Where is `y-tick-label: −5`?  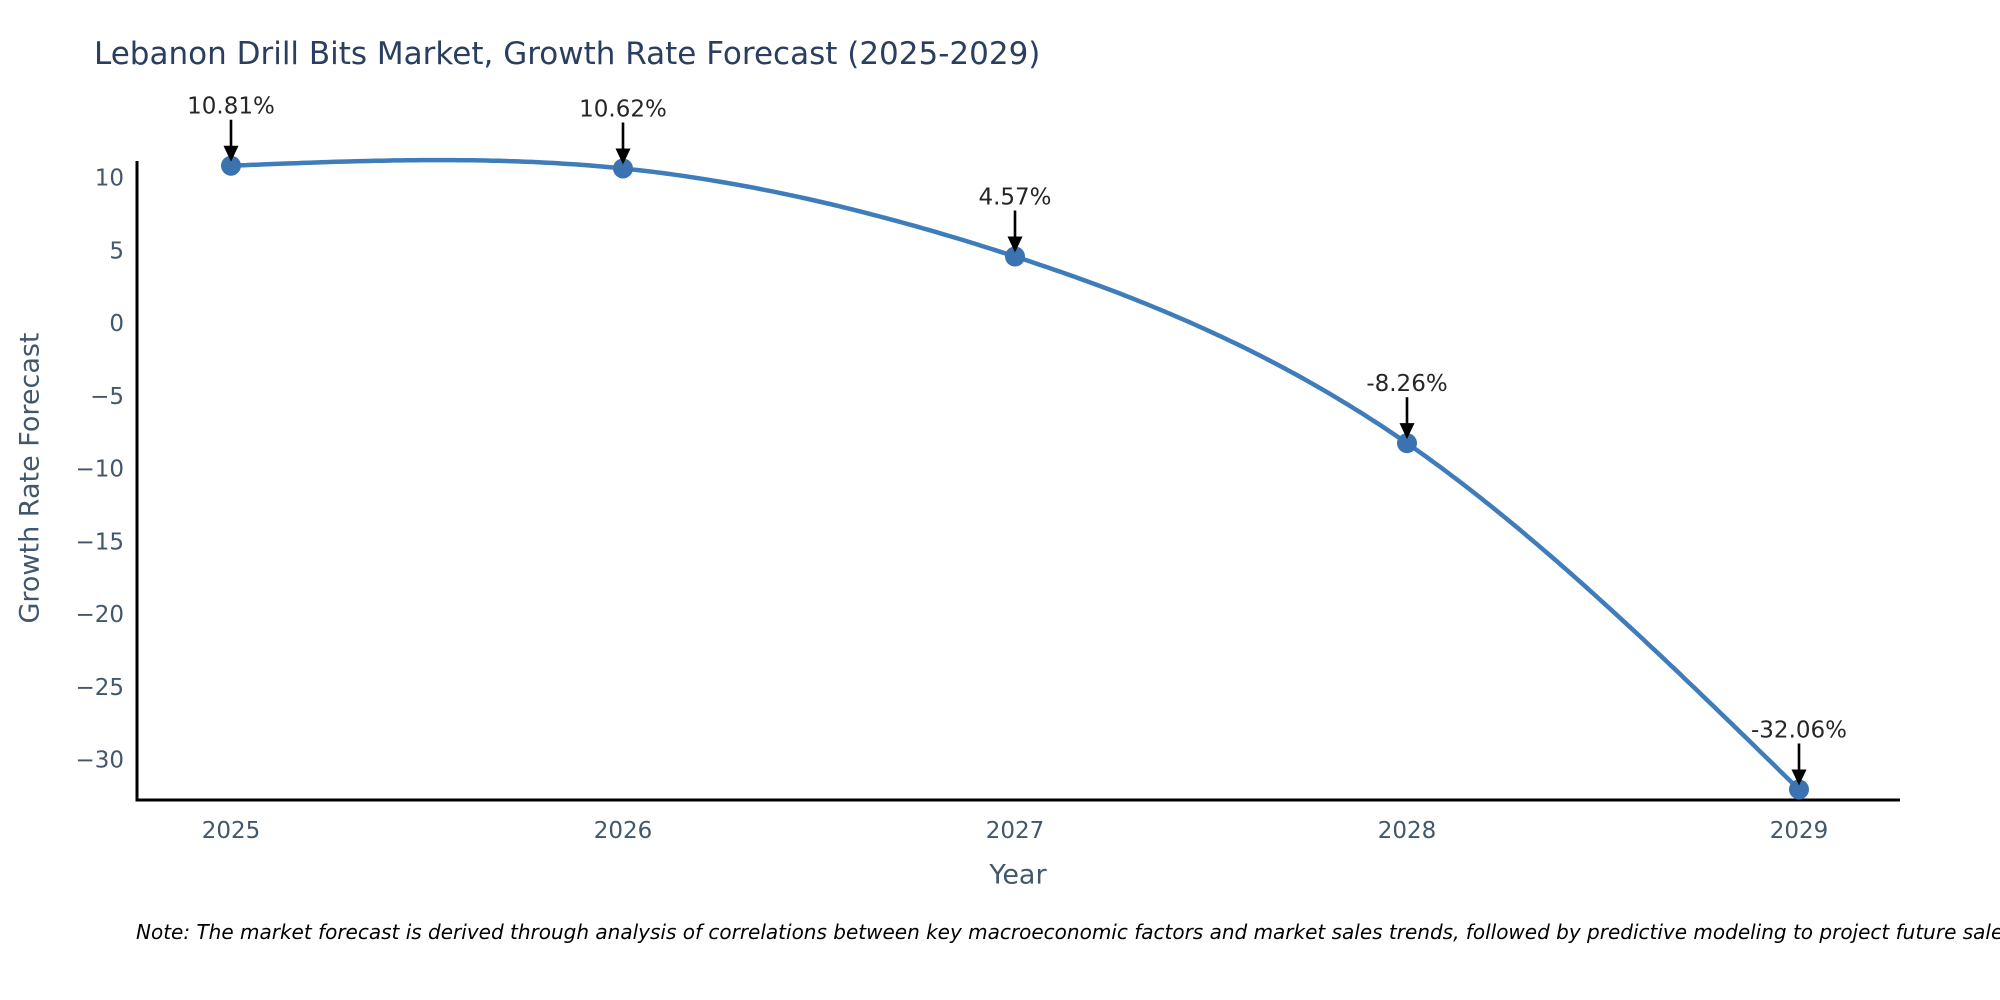 y-tick-label: −5 is located at coordinates (107, 397).